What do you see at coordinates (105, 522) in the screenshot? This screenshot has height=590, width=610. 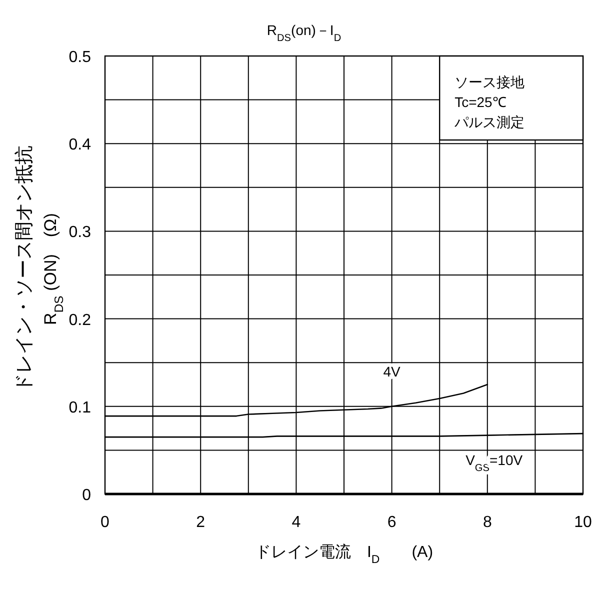 I see `x-tick-label: 0` at bounding box center [105, 522].